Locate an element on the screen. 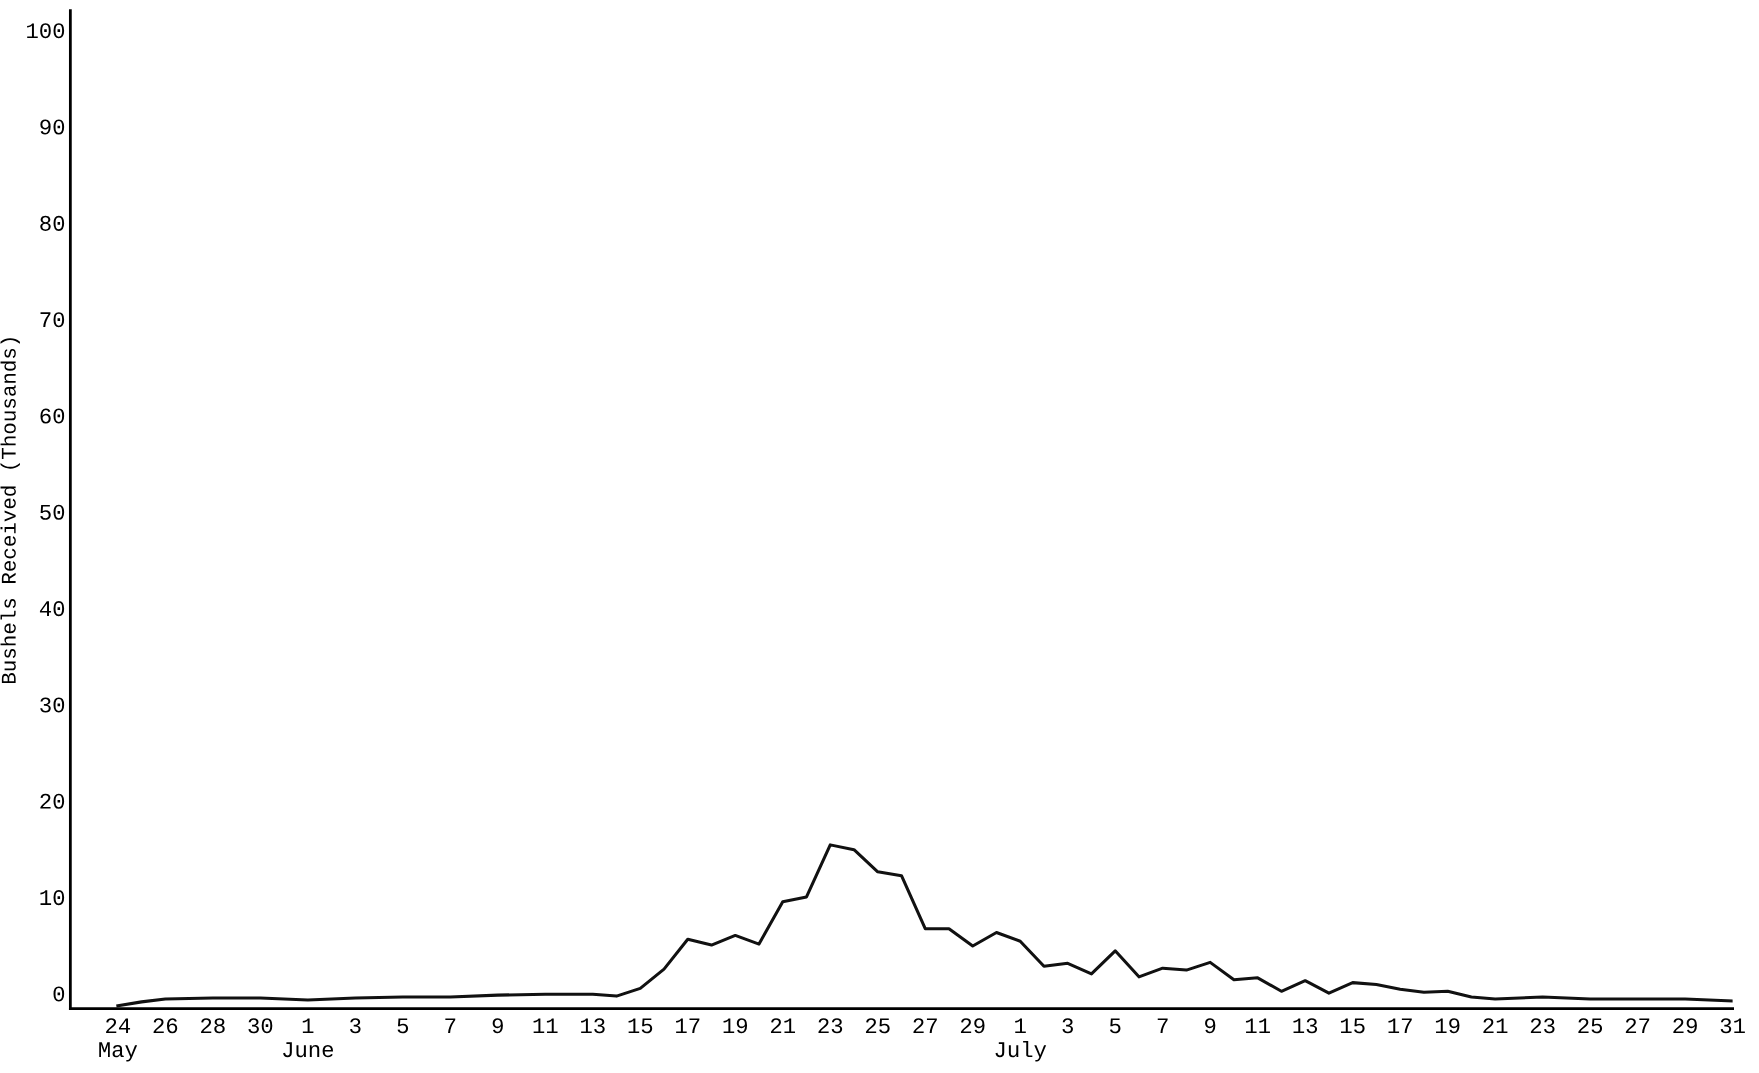  x-tick-label: 24 May is located at coordinates (118, 1040).